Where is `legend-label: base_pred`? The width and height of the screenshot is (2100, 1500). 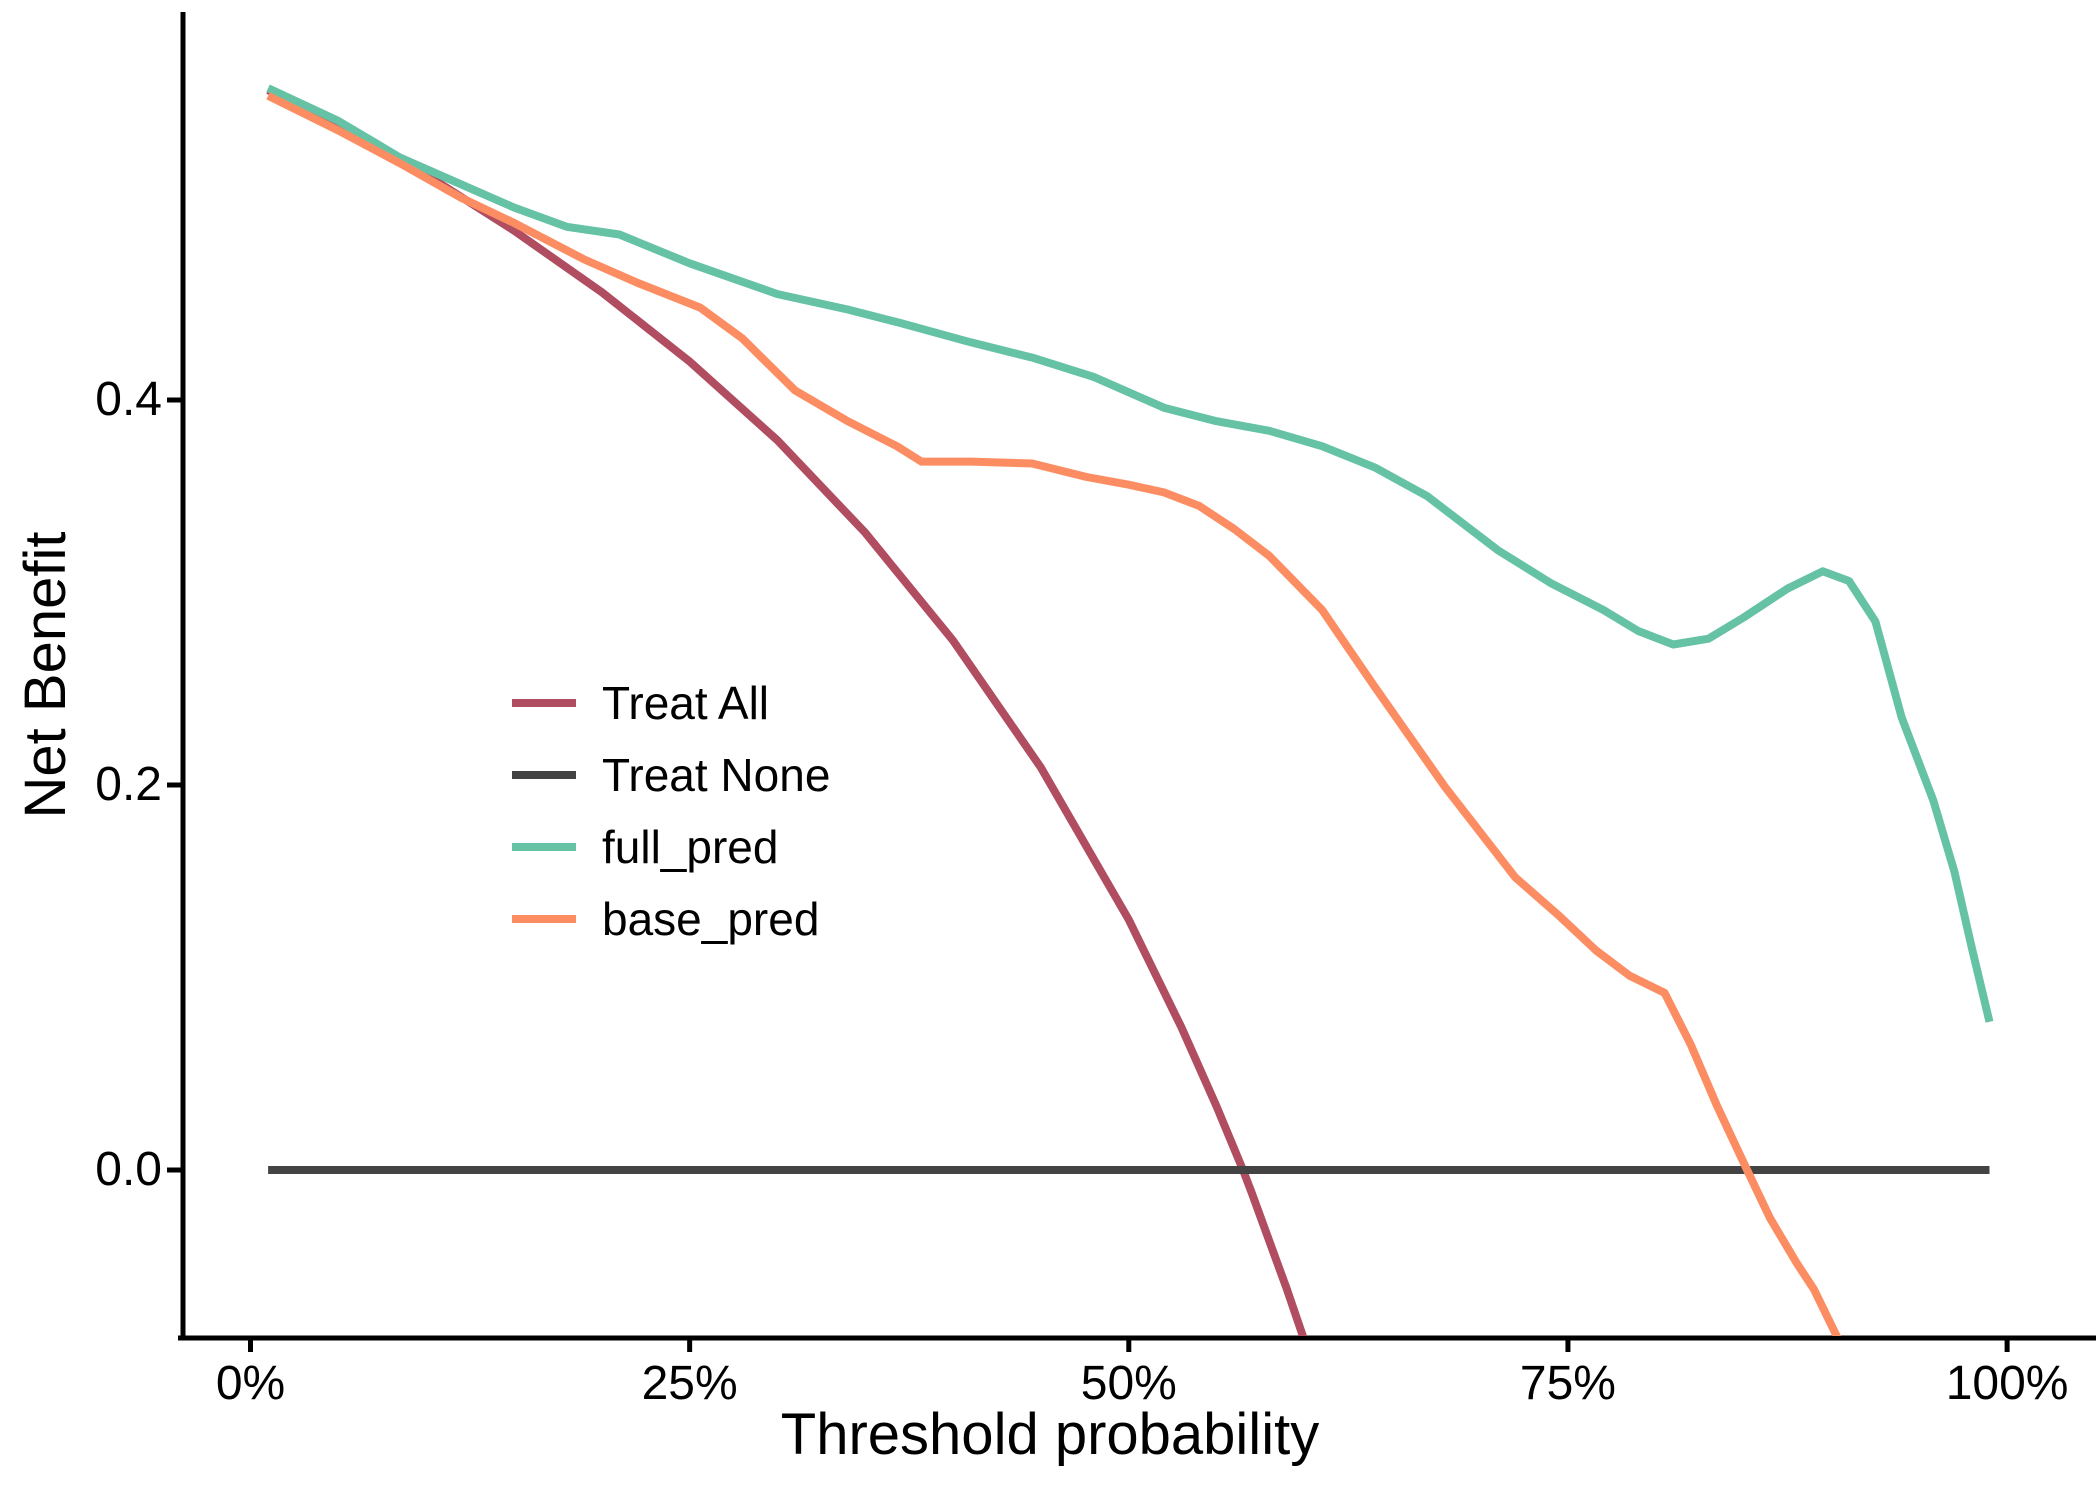 legend-label: base_pred is located at coordinates (711, 919).